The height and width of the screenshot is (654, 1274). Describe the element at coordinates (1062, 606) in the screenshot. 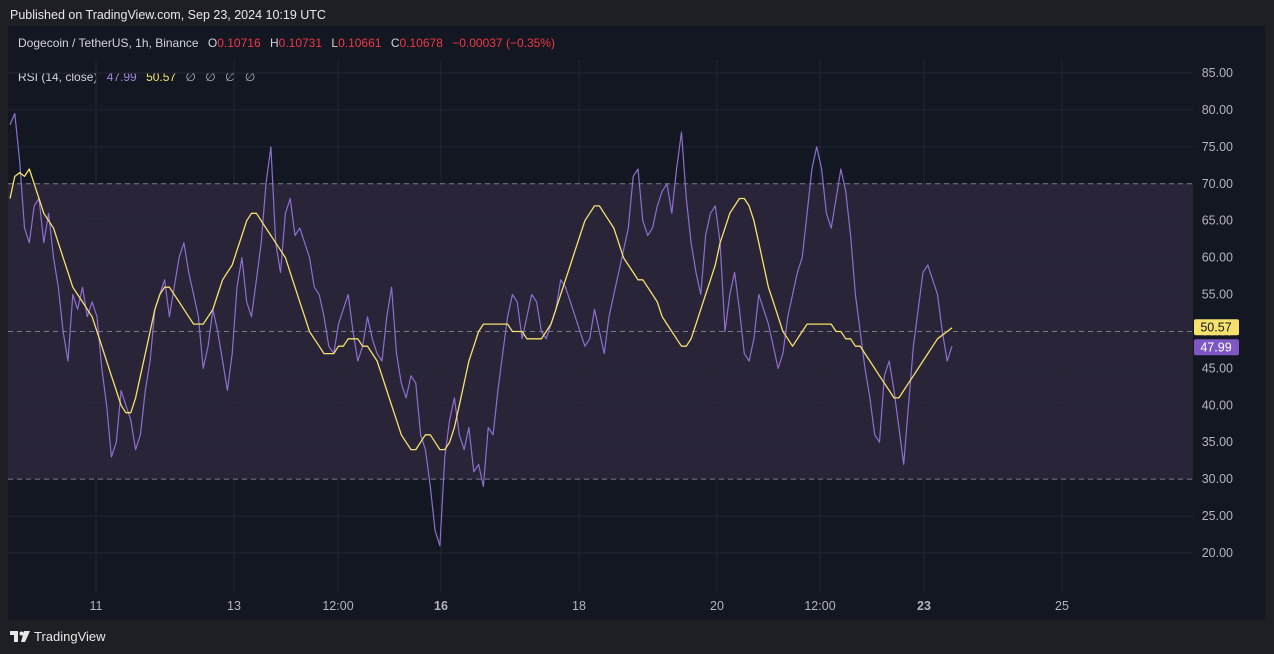

I see `x-tick-label: 25` at that location.